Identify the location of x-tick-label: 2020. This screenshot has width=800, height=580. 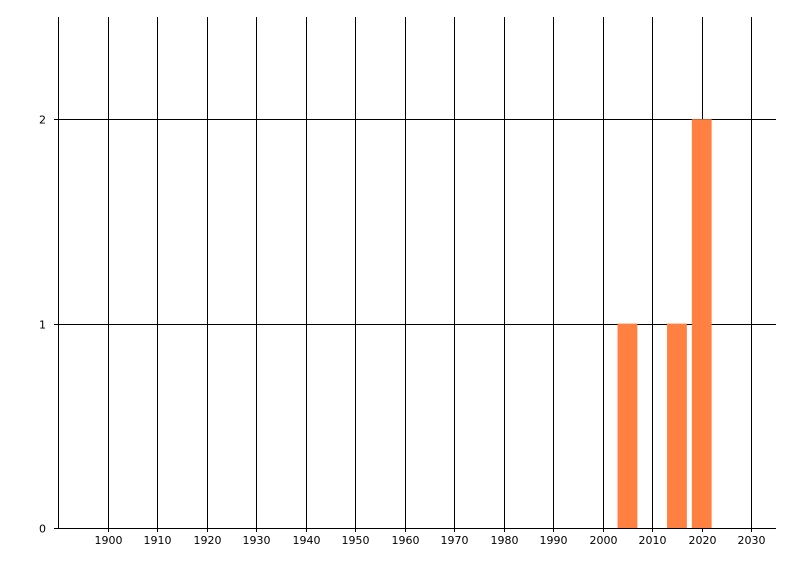
(703, 540).